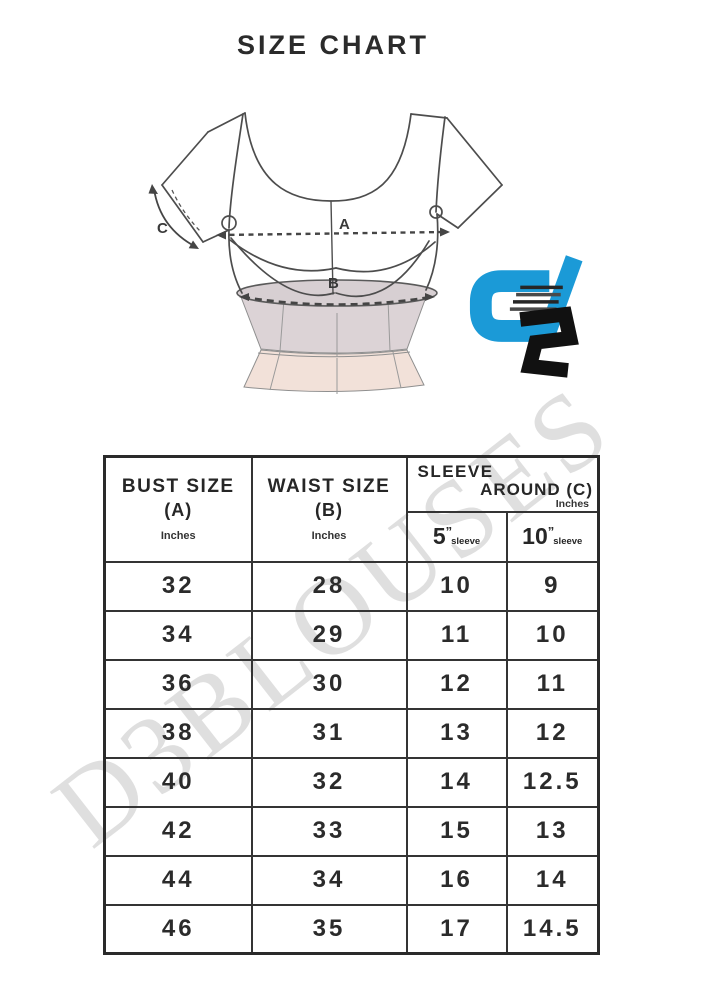  I want to click on sleeve10-value-cell: 14, so click(552, 880).